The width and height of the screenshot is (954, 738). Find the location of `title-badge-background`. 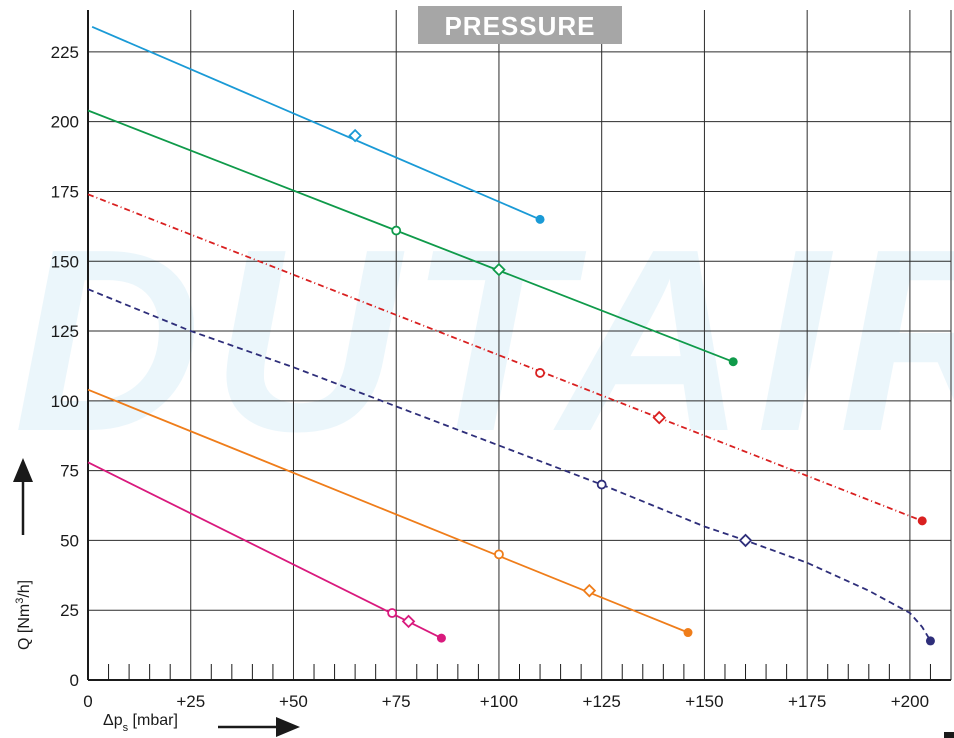

title-badge-background is located at coordinates (520, 25).